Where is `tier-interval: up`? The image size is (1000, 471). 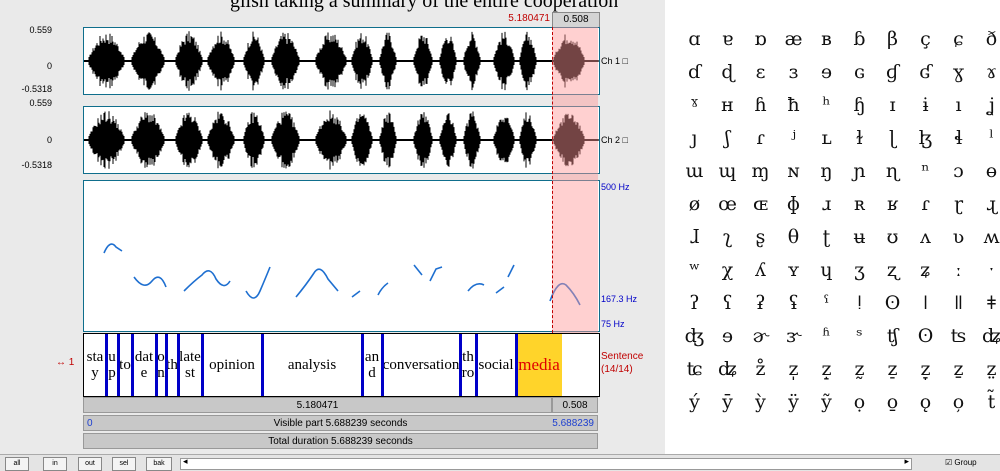 tier-interval: up is located at coordinates (112, 365).